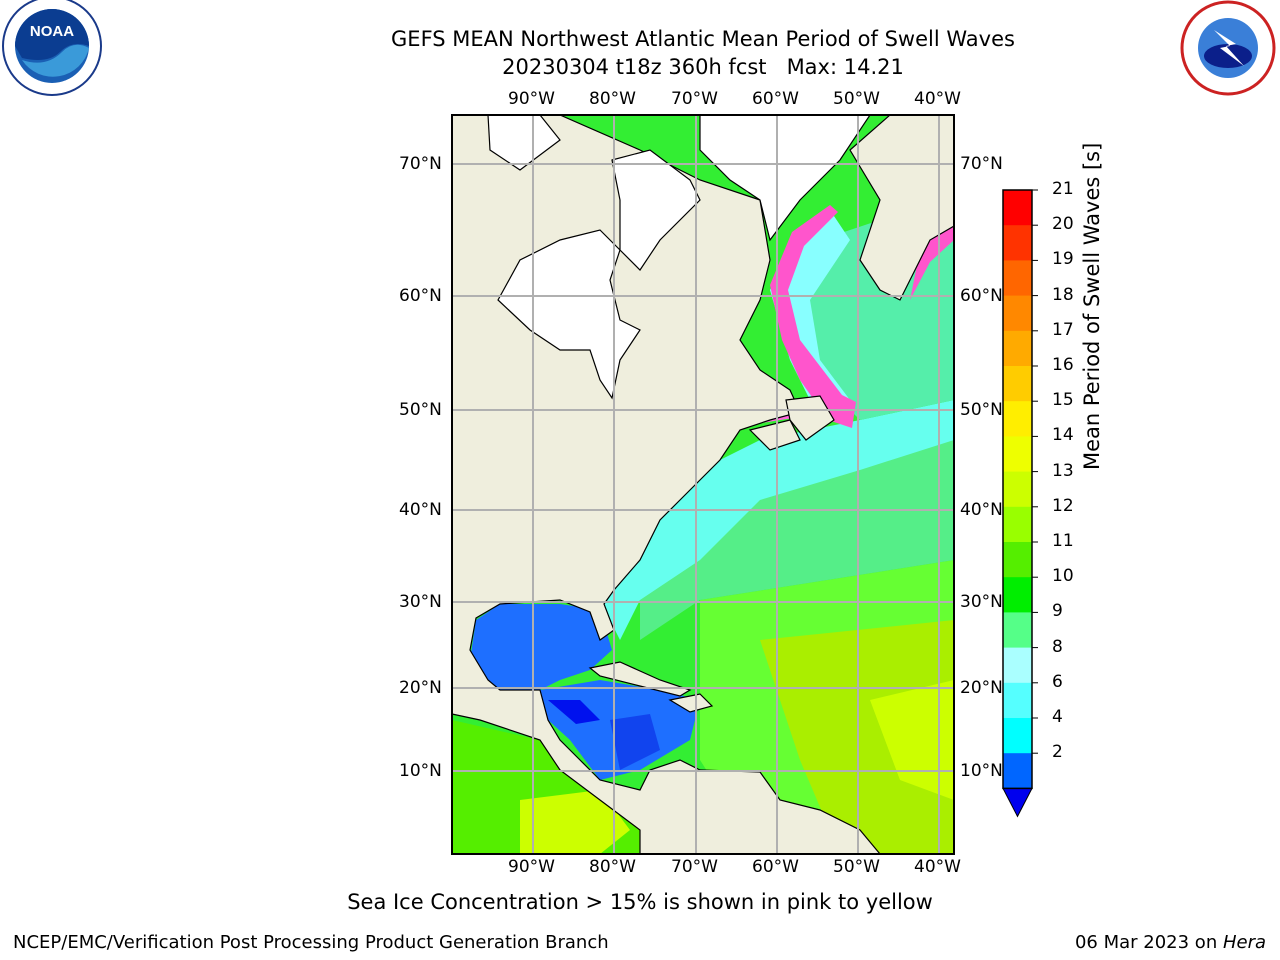 Image resolution: width=1280 pixels, height=960 pixels. I want to click on colorbar-frame, so click(1017, 489).